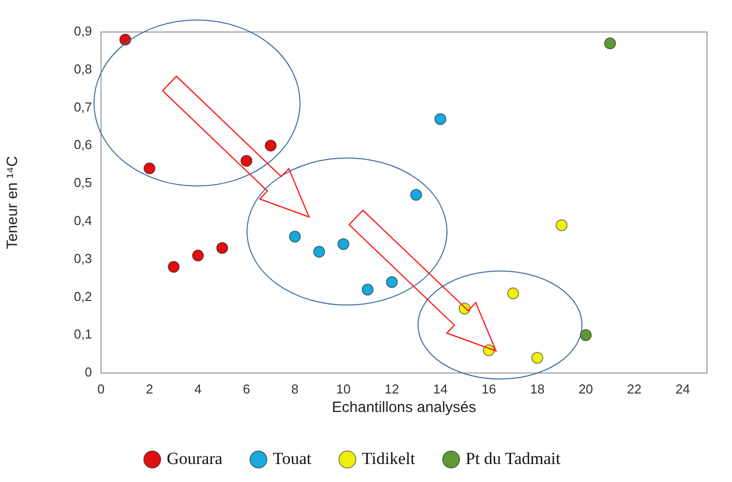 The width and height of the screenshot is (732, 482). Describe the element at coordinates (489, 388) in the screenshot. I see `x-tick-label: 16` at that location.